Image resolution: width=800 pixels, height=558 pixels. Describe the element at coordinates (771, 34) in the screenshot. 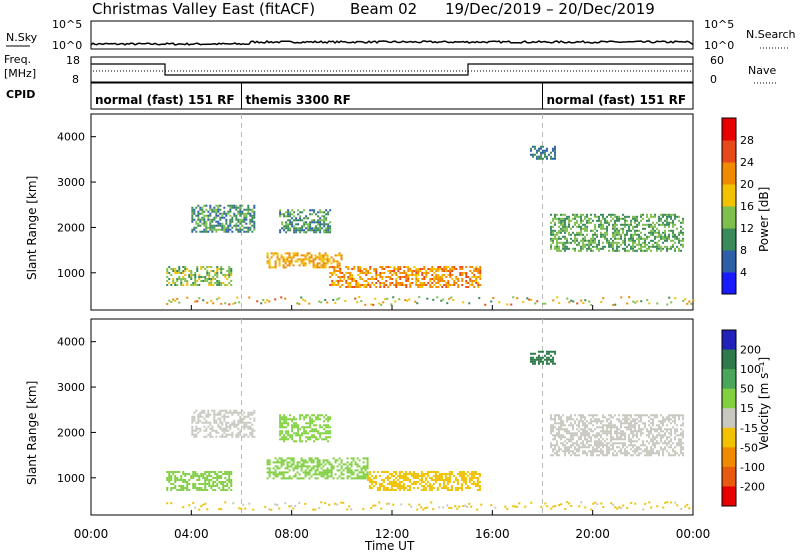

I see `label-nsearch: N.Search` at that location.